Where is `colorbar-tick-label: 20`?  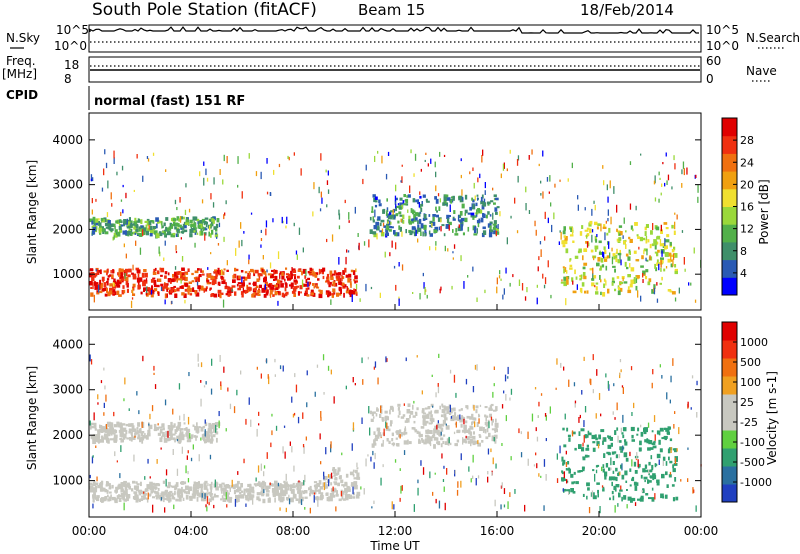 colorbar-tick-label: 20 is located at coordinates (747, 184).